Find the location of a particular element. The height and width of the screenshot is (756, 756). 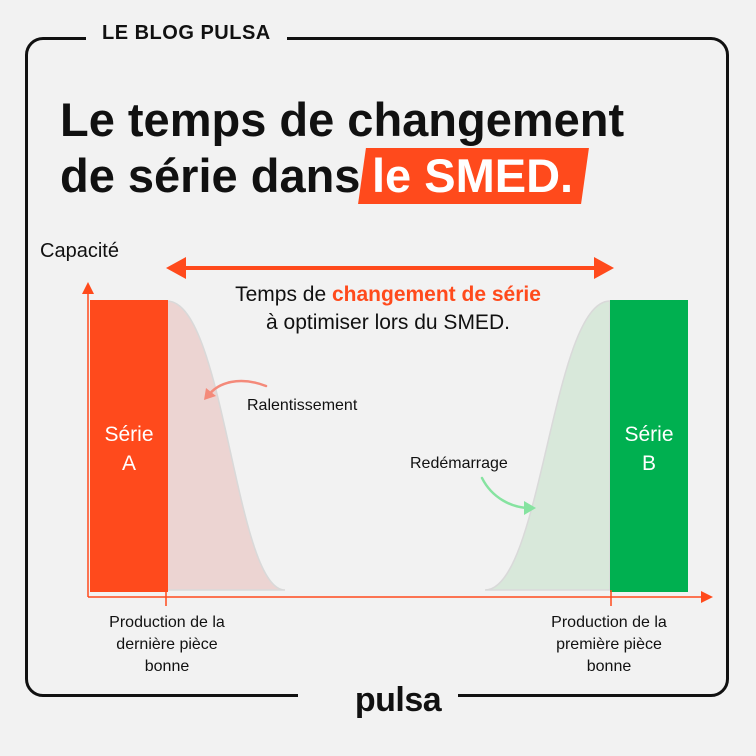

slowdown-arrow-head is located at coordinates (210, 394).